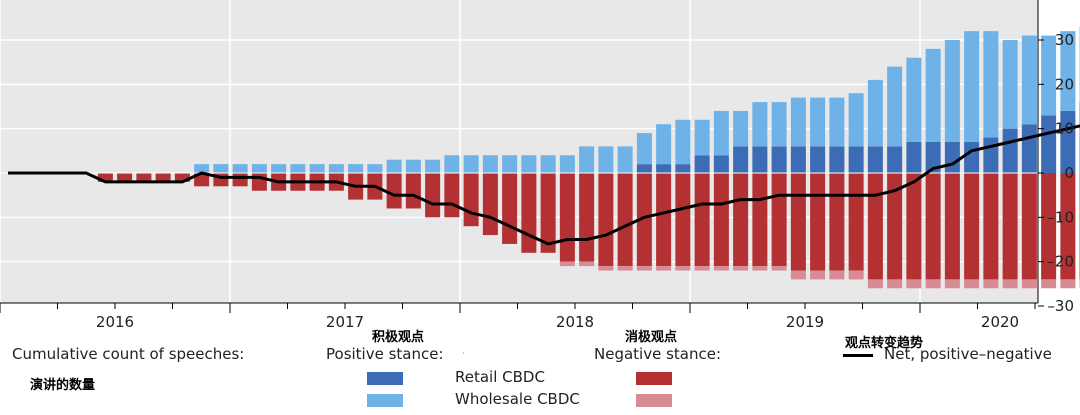 Image resolution: width=1080 pixels, height=415 pixels. Describe the element at coordinates (1060, 262) in the screenshot. I see `y-tick-label: –20` at that location.